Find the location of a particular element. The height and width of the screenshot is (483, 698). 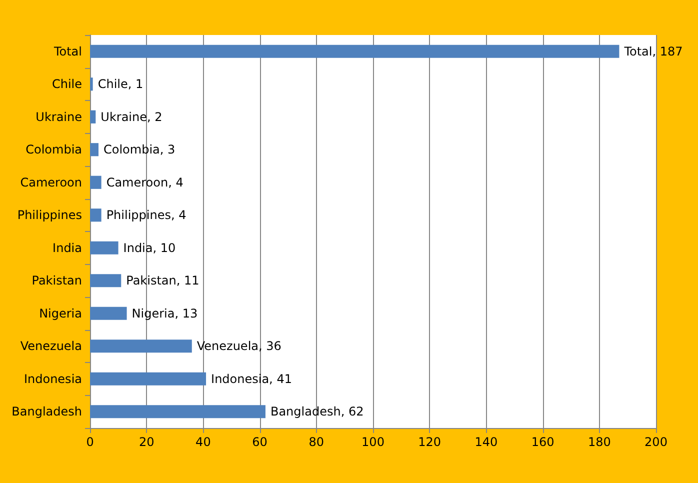

data-label: Bangladesh, 62 is located at coordinates (317, 411).